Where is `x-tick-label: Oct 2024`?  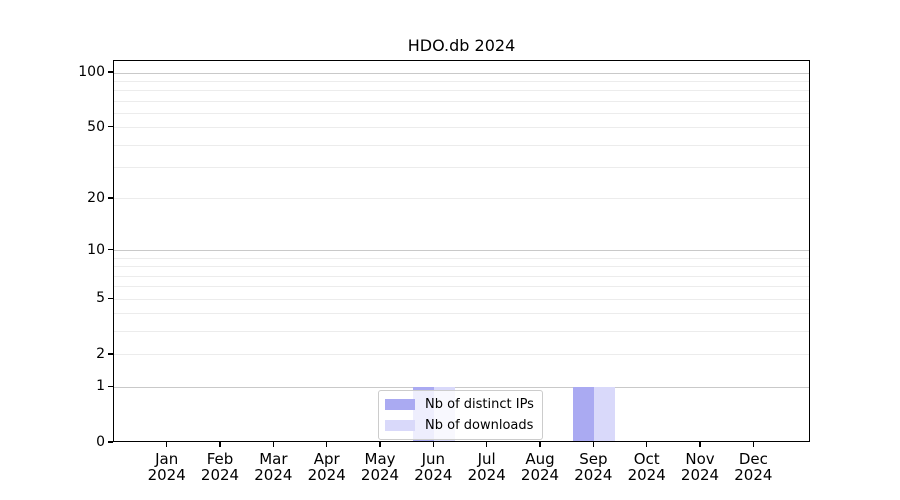 x-tick-label: Oct 2024 is located at coordinates (647, 467).